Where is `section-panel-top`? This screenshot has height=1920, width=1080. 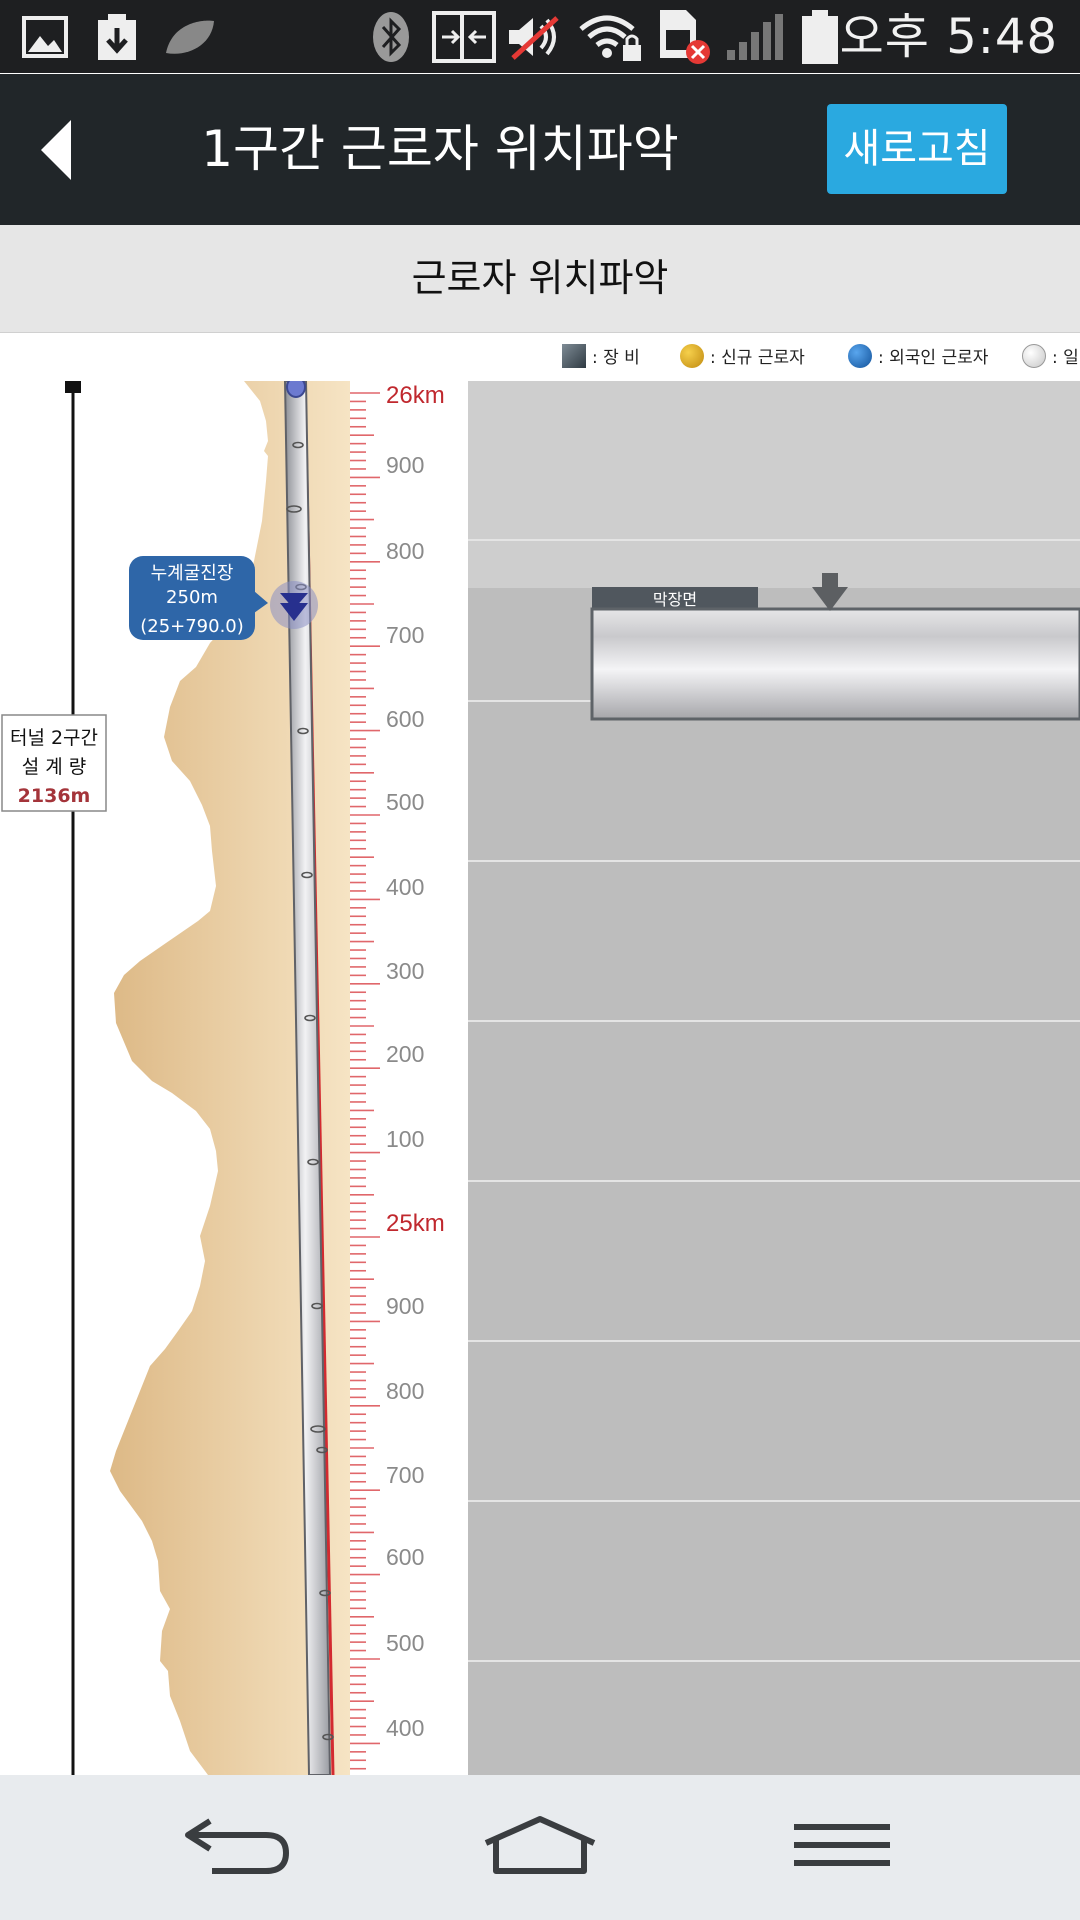 section-panel-top is located at coordinates (774, 484).